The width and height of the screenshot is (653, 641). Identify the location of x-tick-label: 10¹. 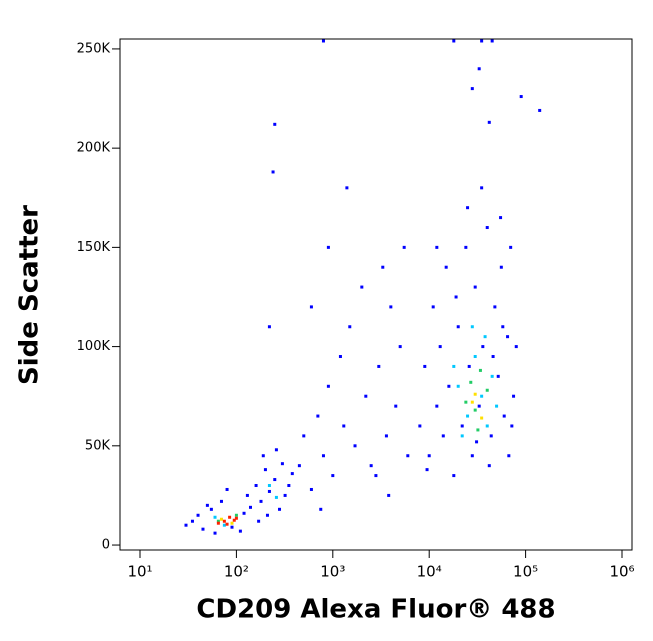
(139, 572).